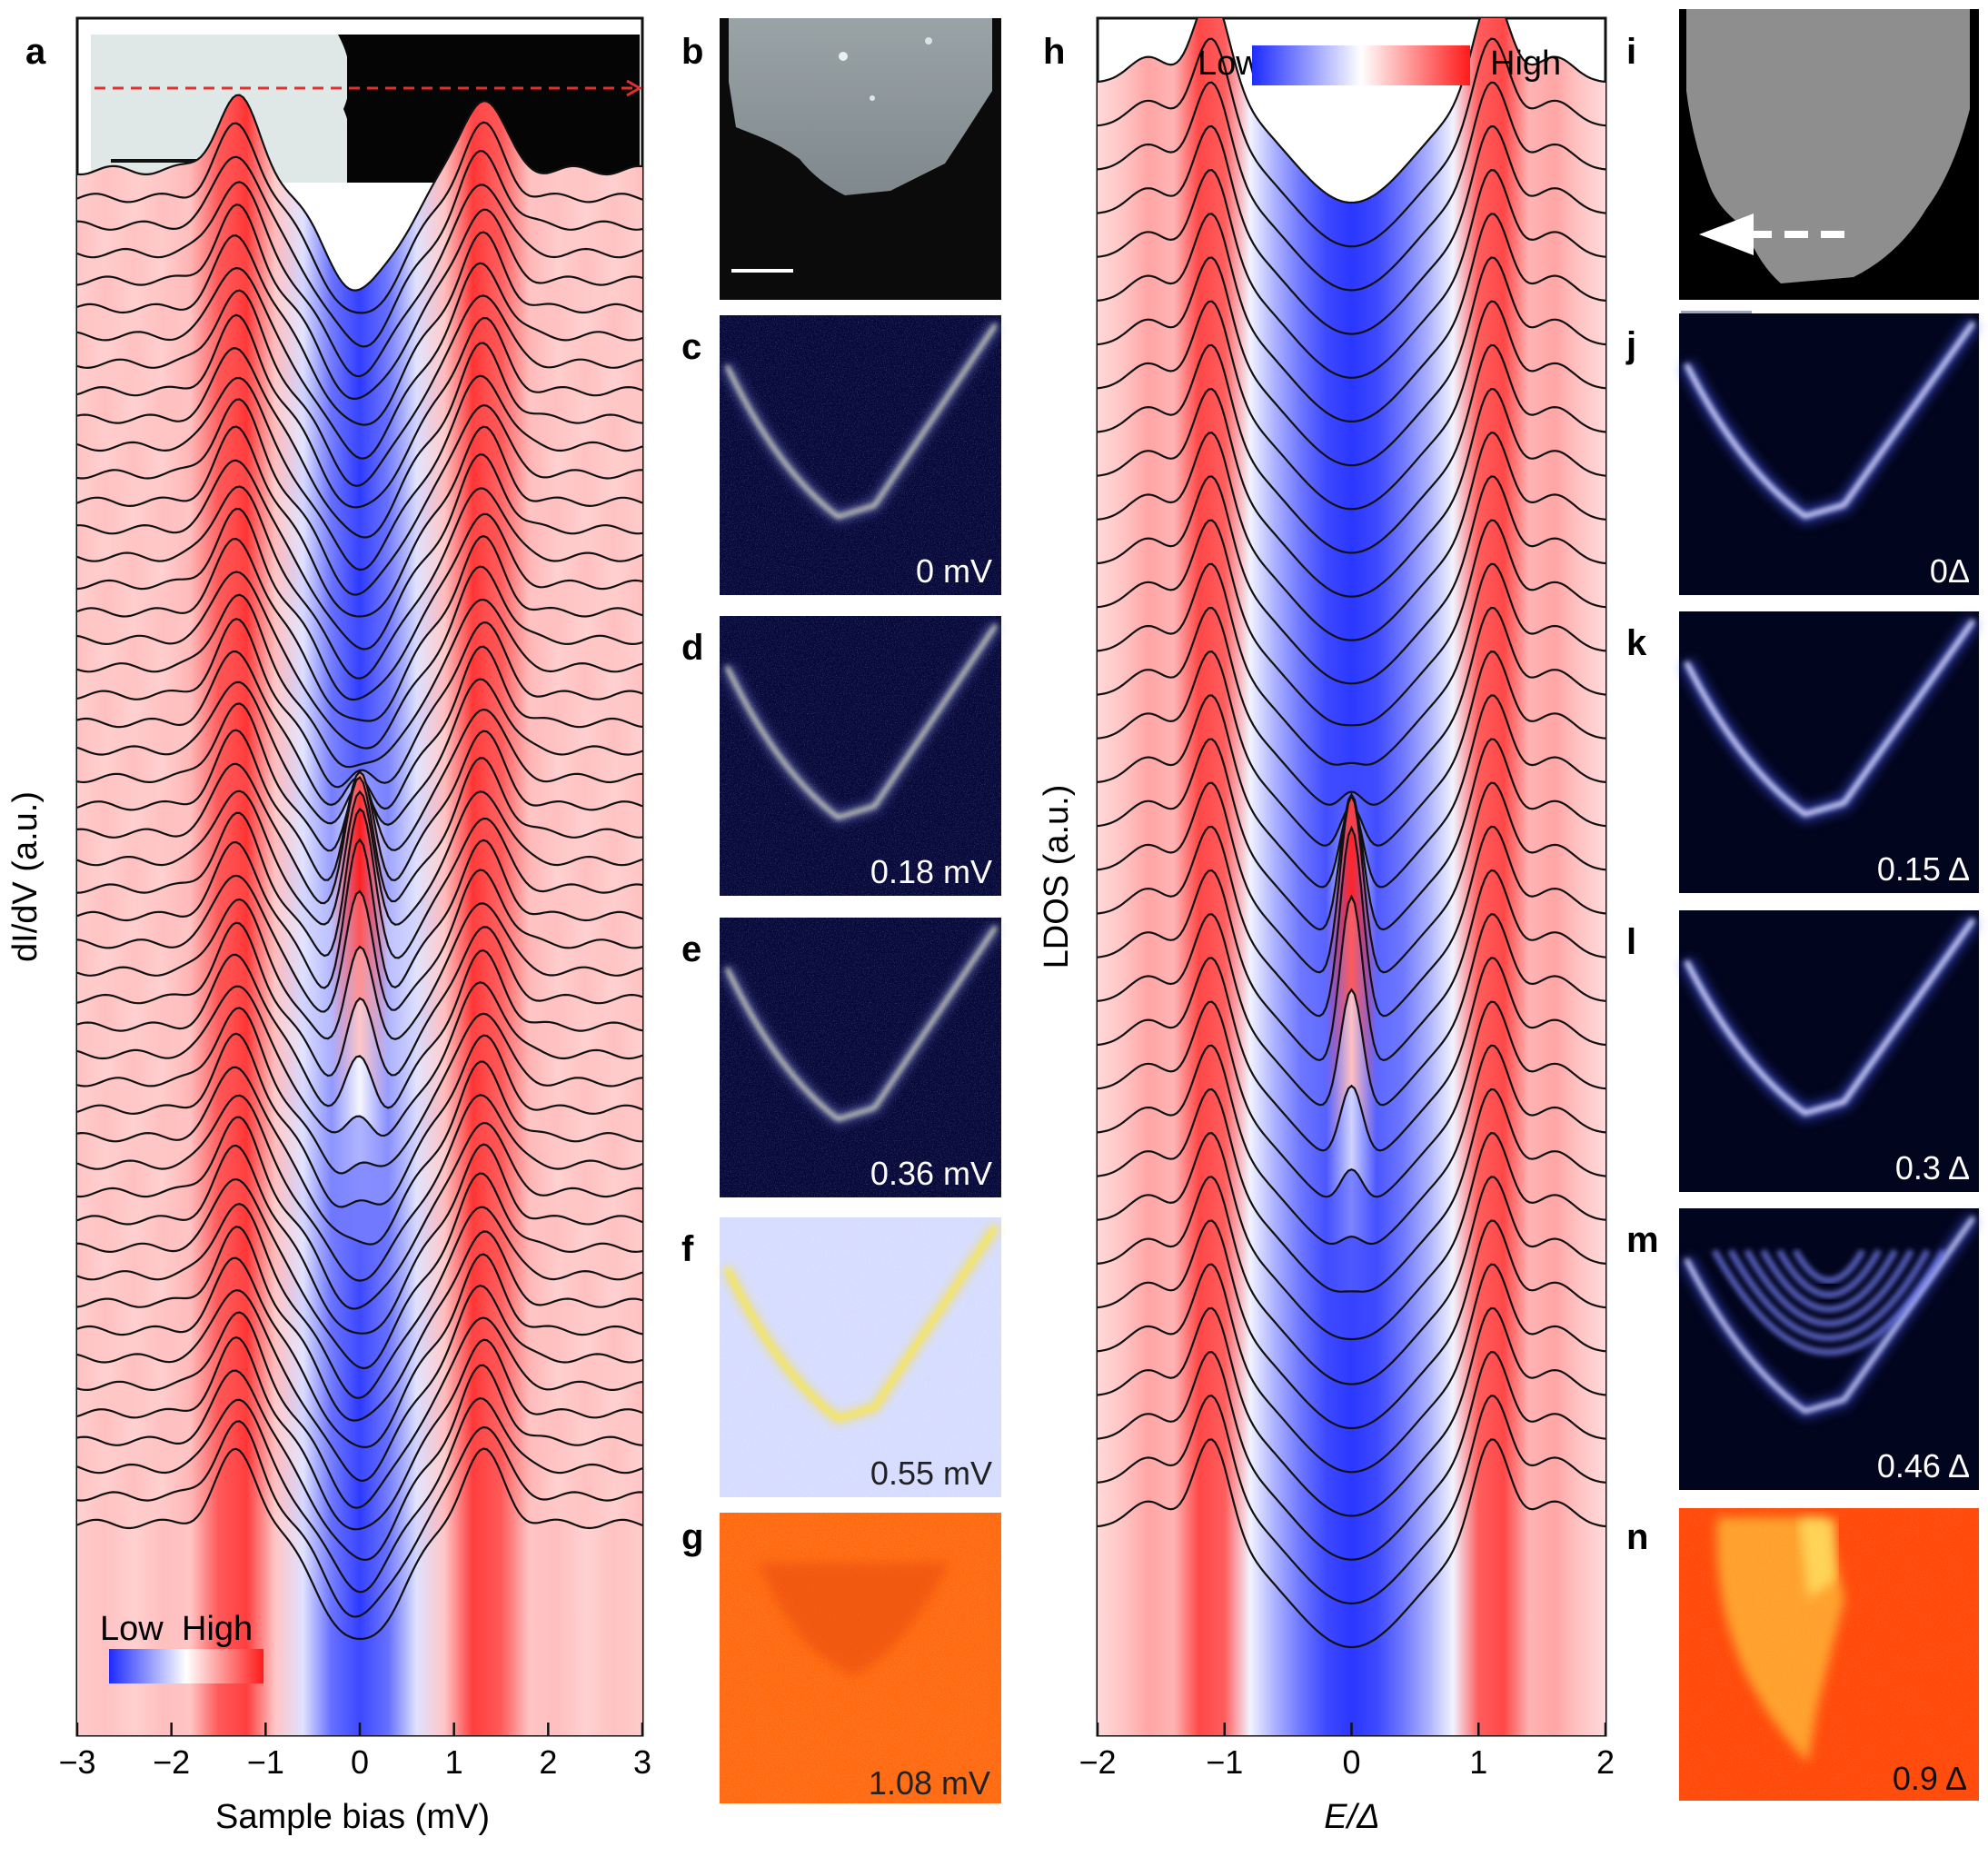 This screenshot has width=1988, height=1857. I want to click on panel-e-label: e, so click(691, 949).